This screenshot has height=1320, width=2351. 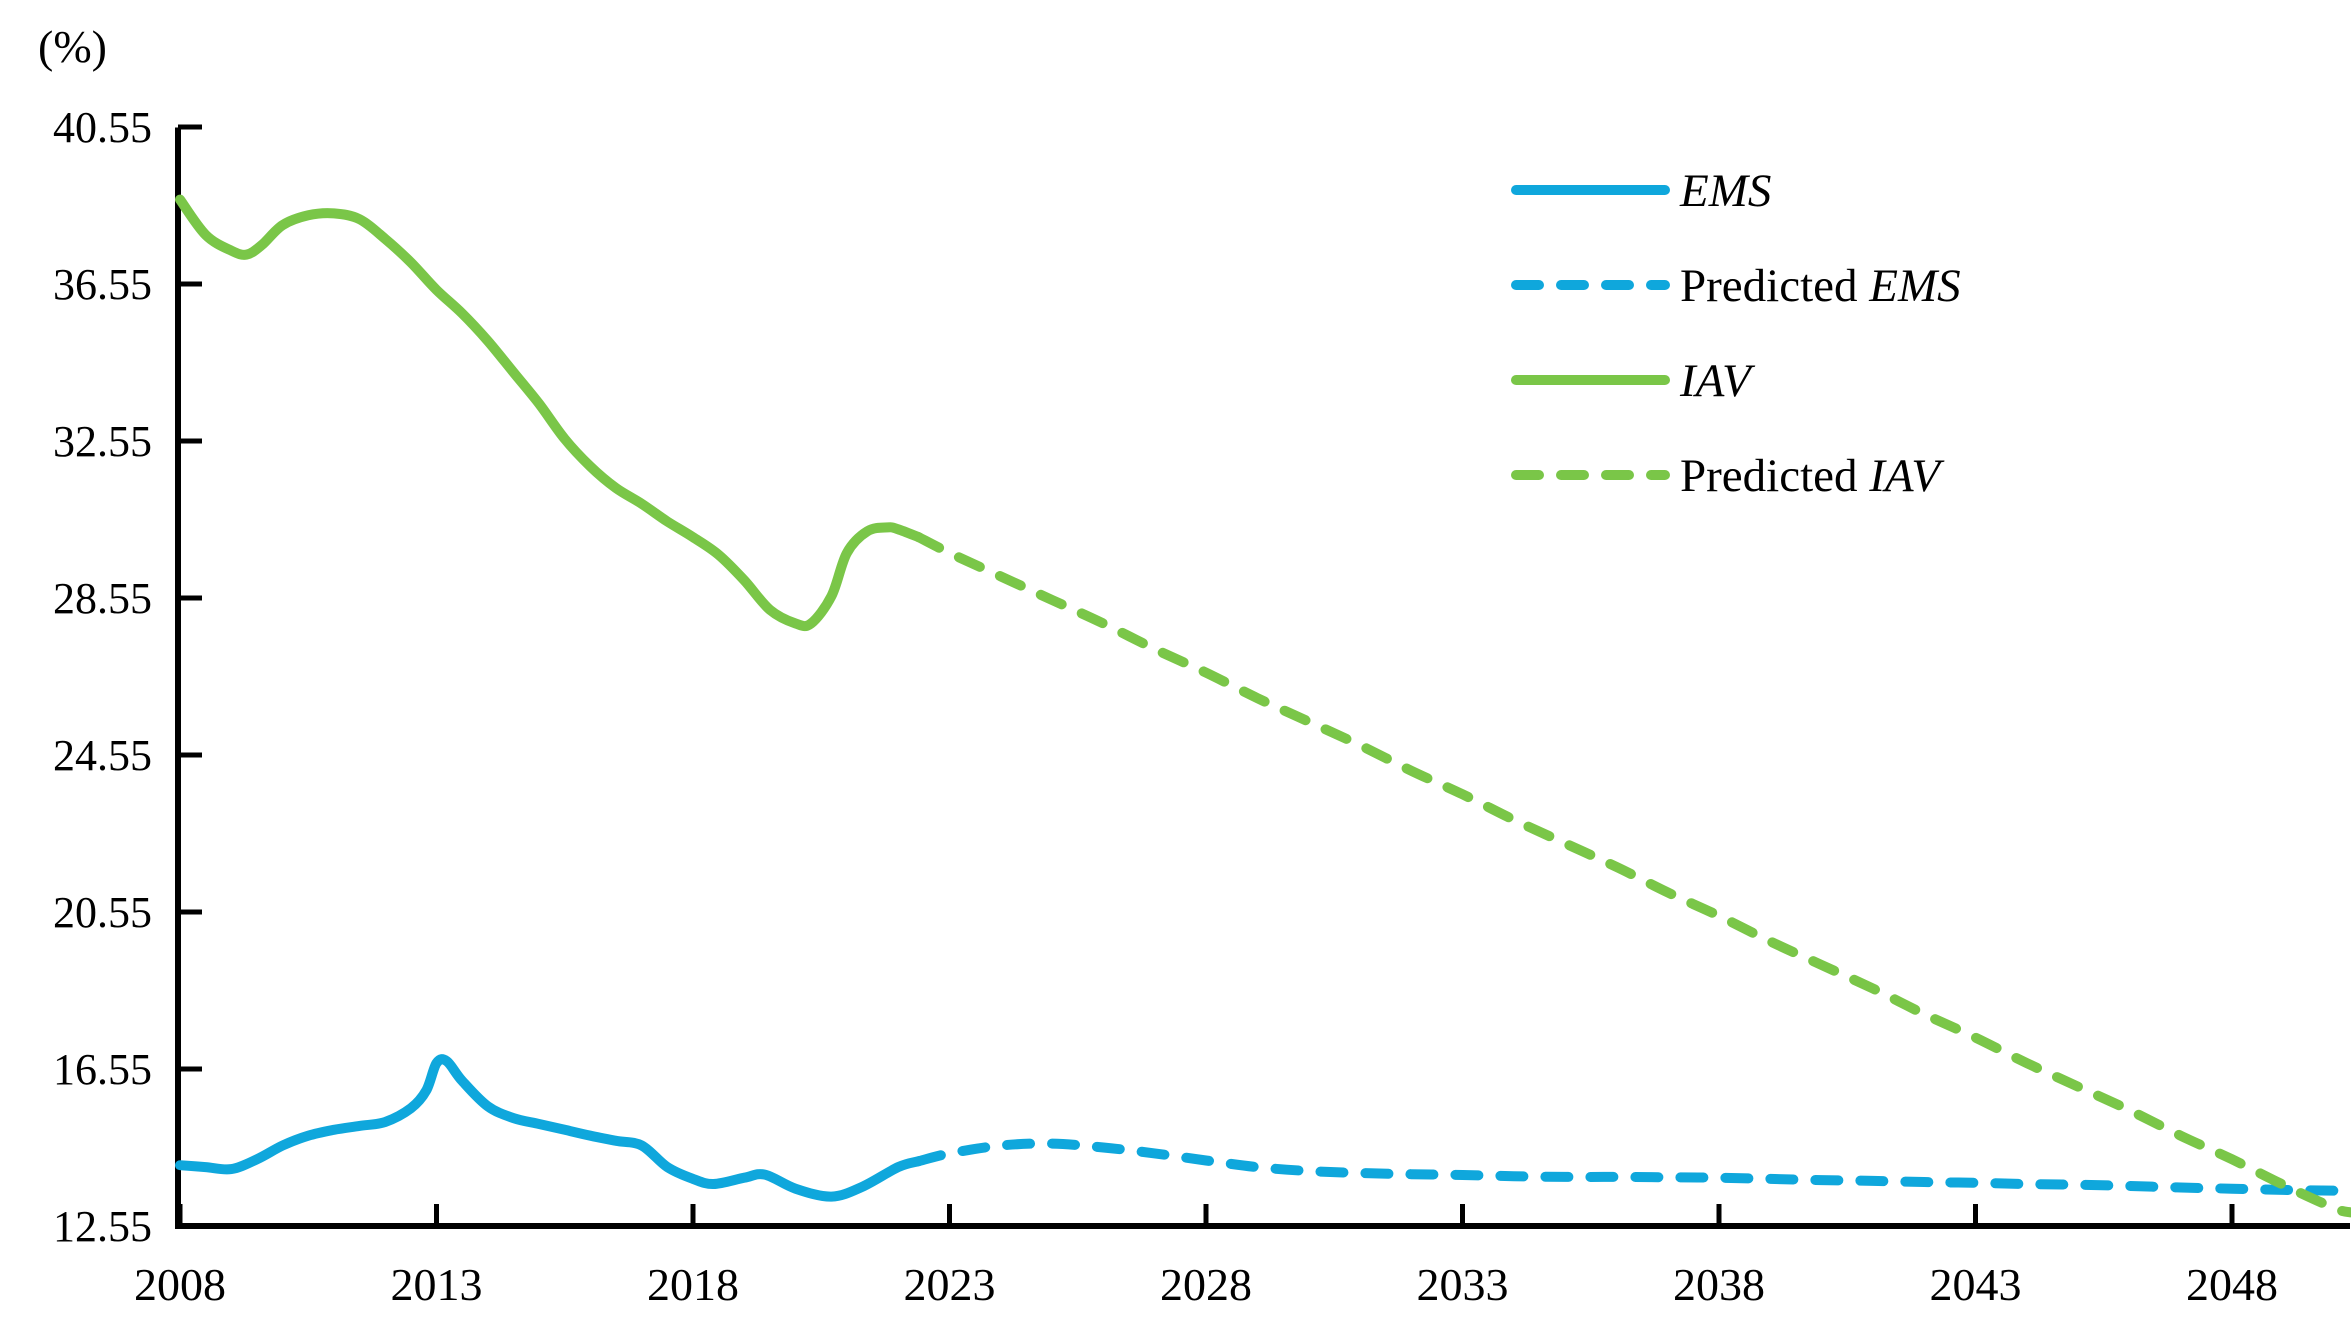 What do you see at coordinates (1206, 1284) in the screenshot?
I see `x-tick-label: 2028` at bounding box center [1206, 1284].